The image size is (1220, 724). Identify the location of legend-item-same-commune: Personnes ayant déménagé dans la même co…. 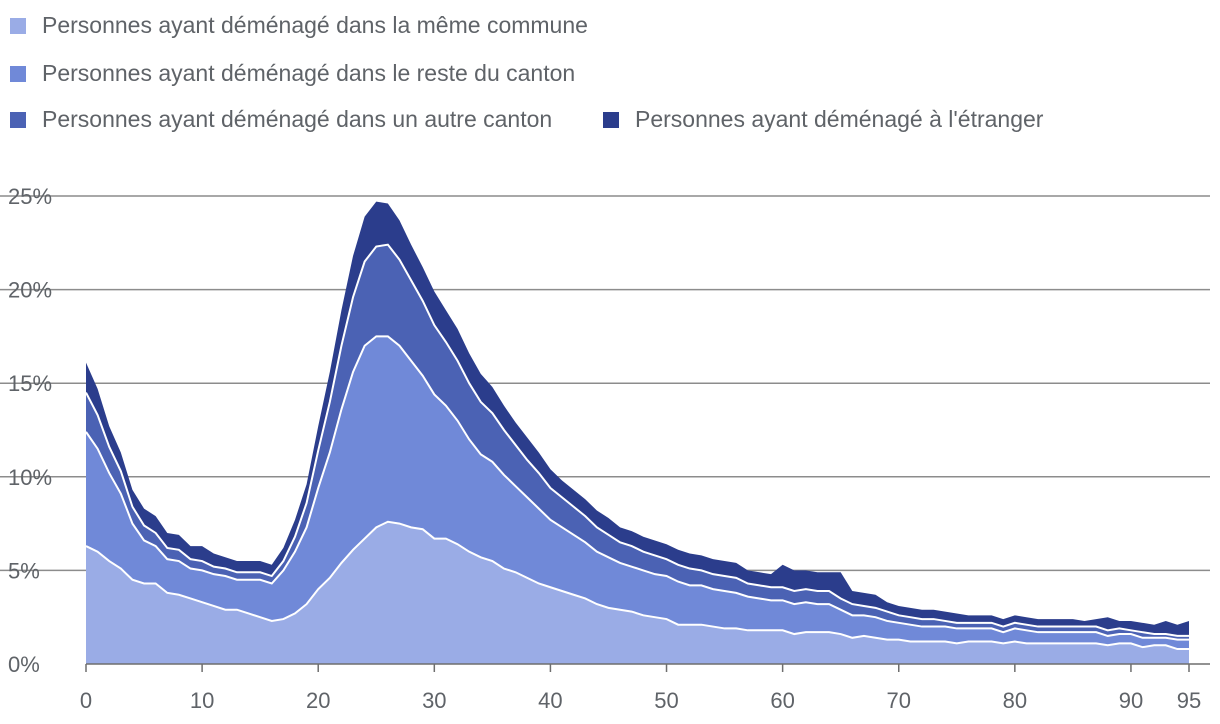
(299, 25).